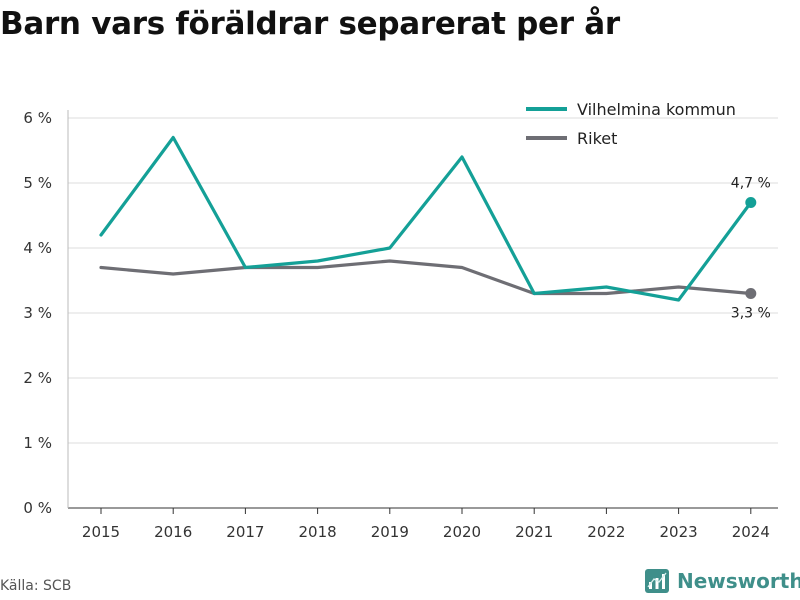 The width and height of the screenshot is (800, 600). What do you see at coordinates (426, 277) in the screenshot?
I see `series-line` at bounding box center [426, 277].